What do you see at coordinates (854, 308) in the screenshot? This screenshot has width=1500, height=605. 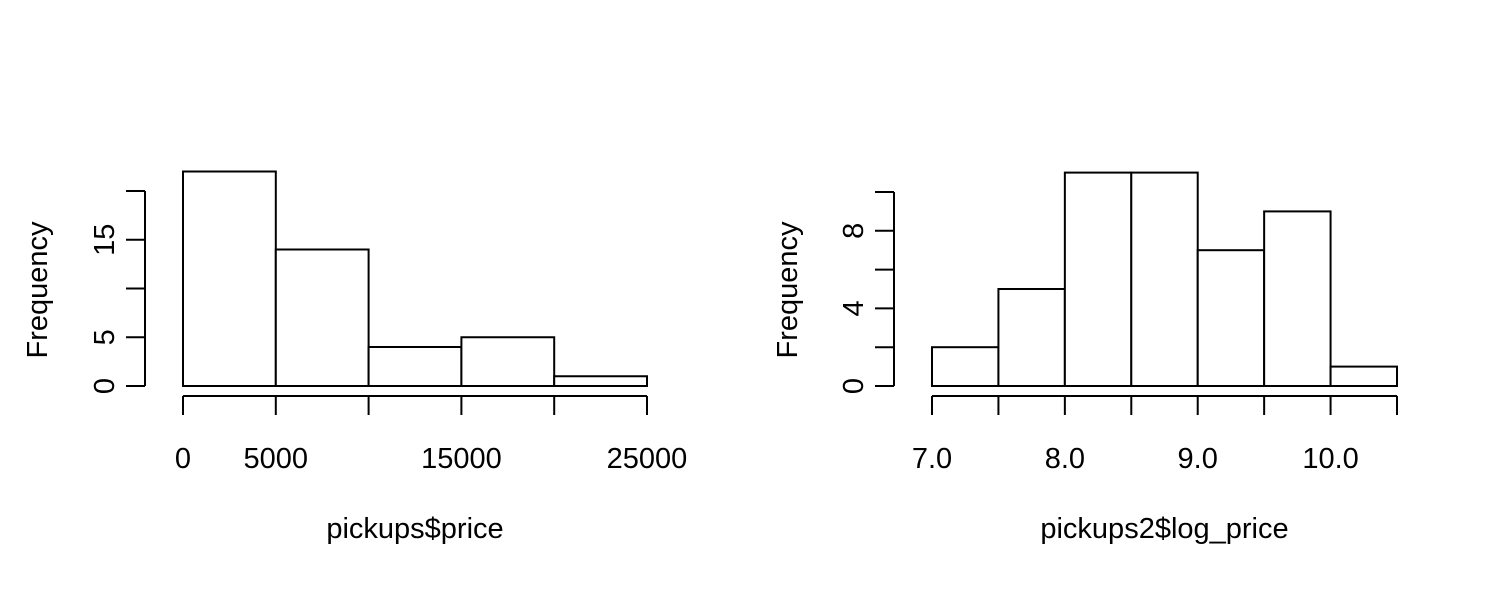 I see `y-tick-label: 4` at bounding box center [854, 308].